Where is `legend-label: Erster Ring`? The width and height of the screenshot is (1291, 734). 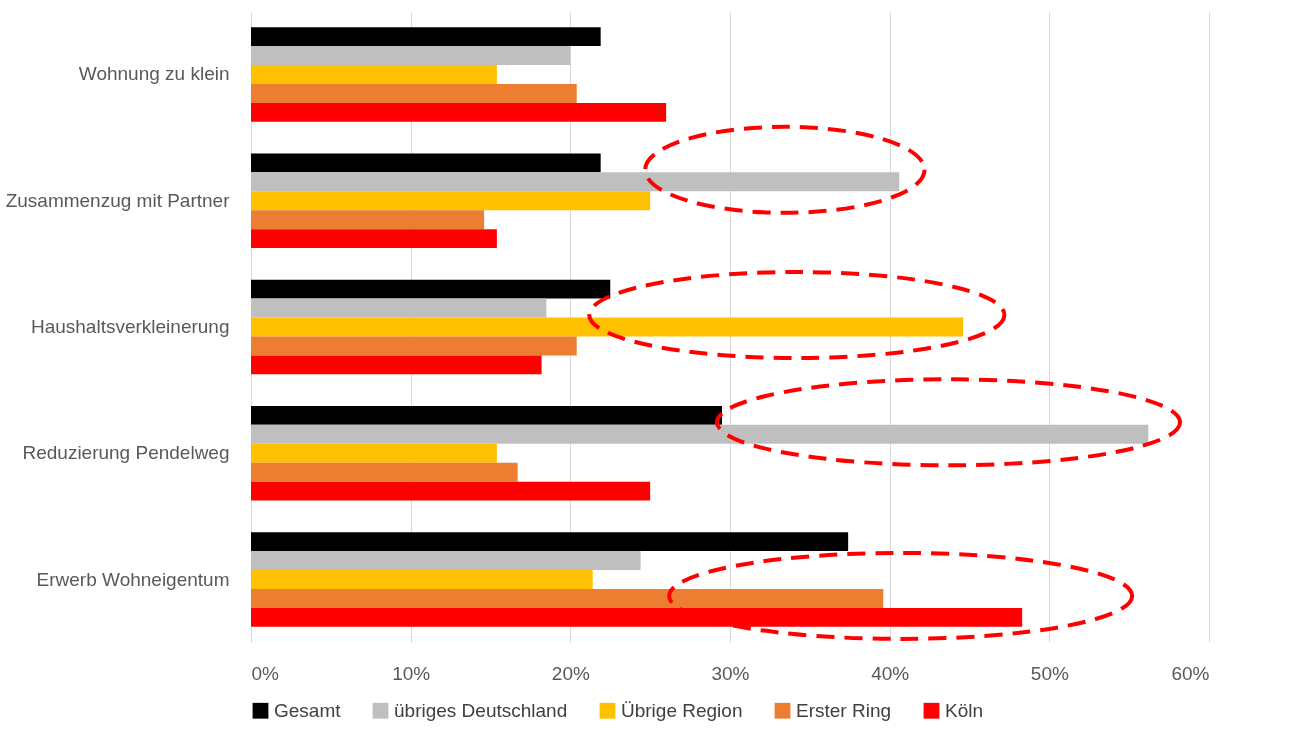
legend-label: Erster Ring is located at coordinates (844, 710).